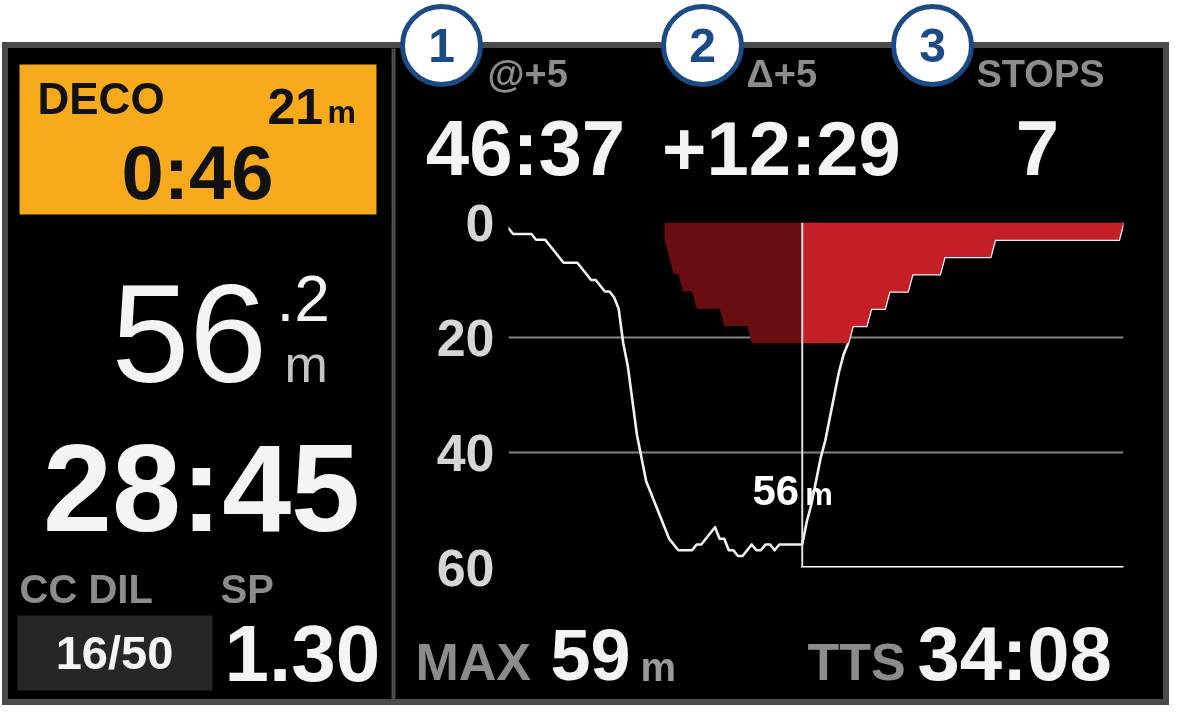  What do you see at coordinates (480, 222) in the screenshot?
I see `y-tick-label: 0` at bounding box center [480, 222].